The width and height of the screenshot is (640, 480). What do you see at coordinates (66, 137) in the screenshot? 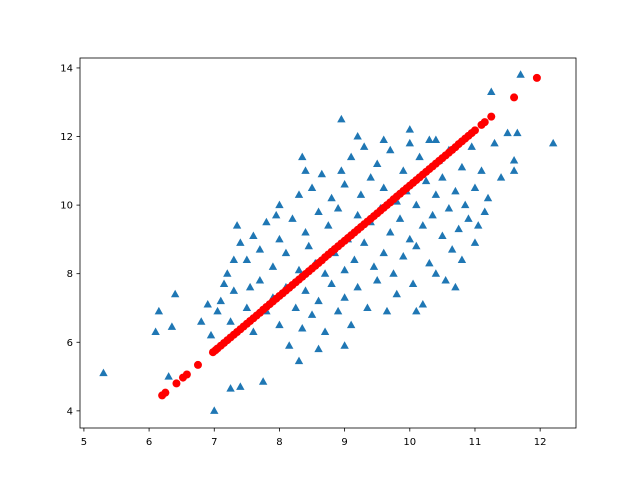
I see `y-tick-label: 12` at bounding box center [66, 137].